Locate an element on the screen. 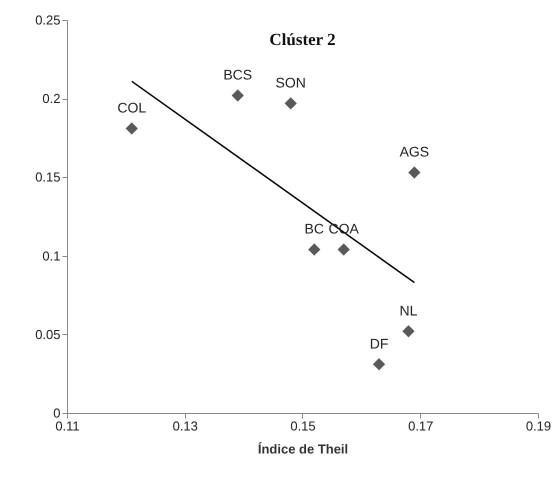 The height and width of the screenshot is (479, 557). y-tick-label: 0 is located at coordinates (56, 413).